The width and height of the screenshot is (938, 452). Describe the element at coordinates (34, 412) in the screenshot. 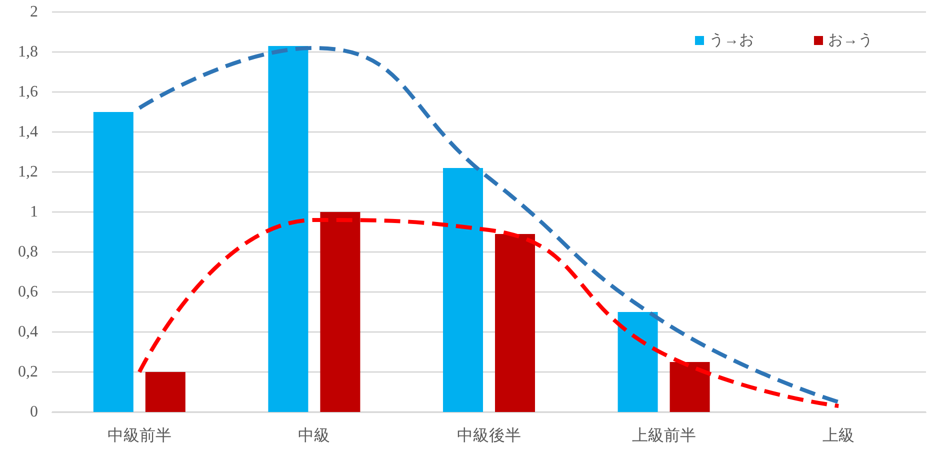

I see `y-tick-label: 0` at that location.